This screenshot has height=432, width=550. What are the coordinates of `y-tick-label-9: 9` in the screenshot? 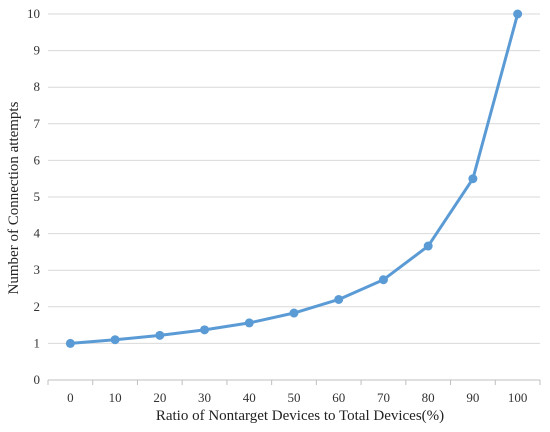 It's located at (37, 50).